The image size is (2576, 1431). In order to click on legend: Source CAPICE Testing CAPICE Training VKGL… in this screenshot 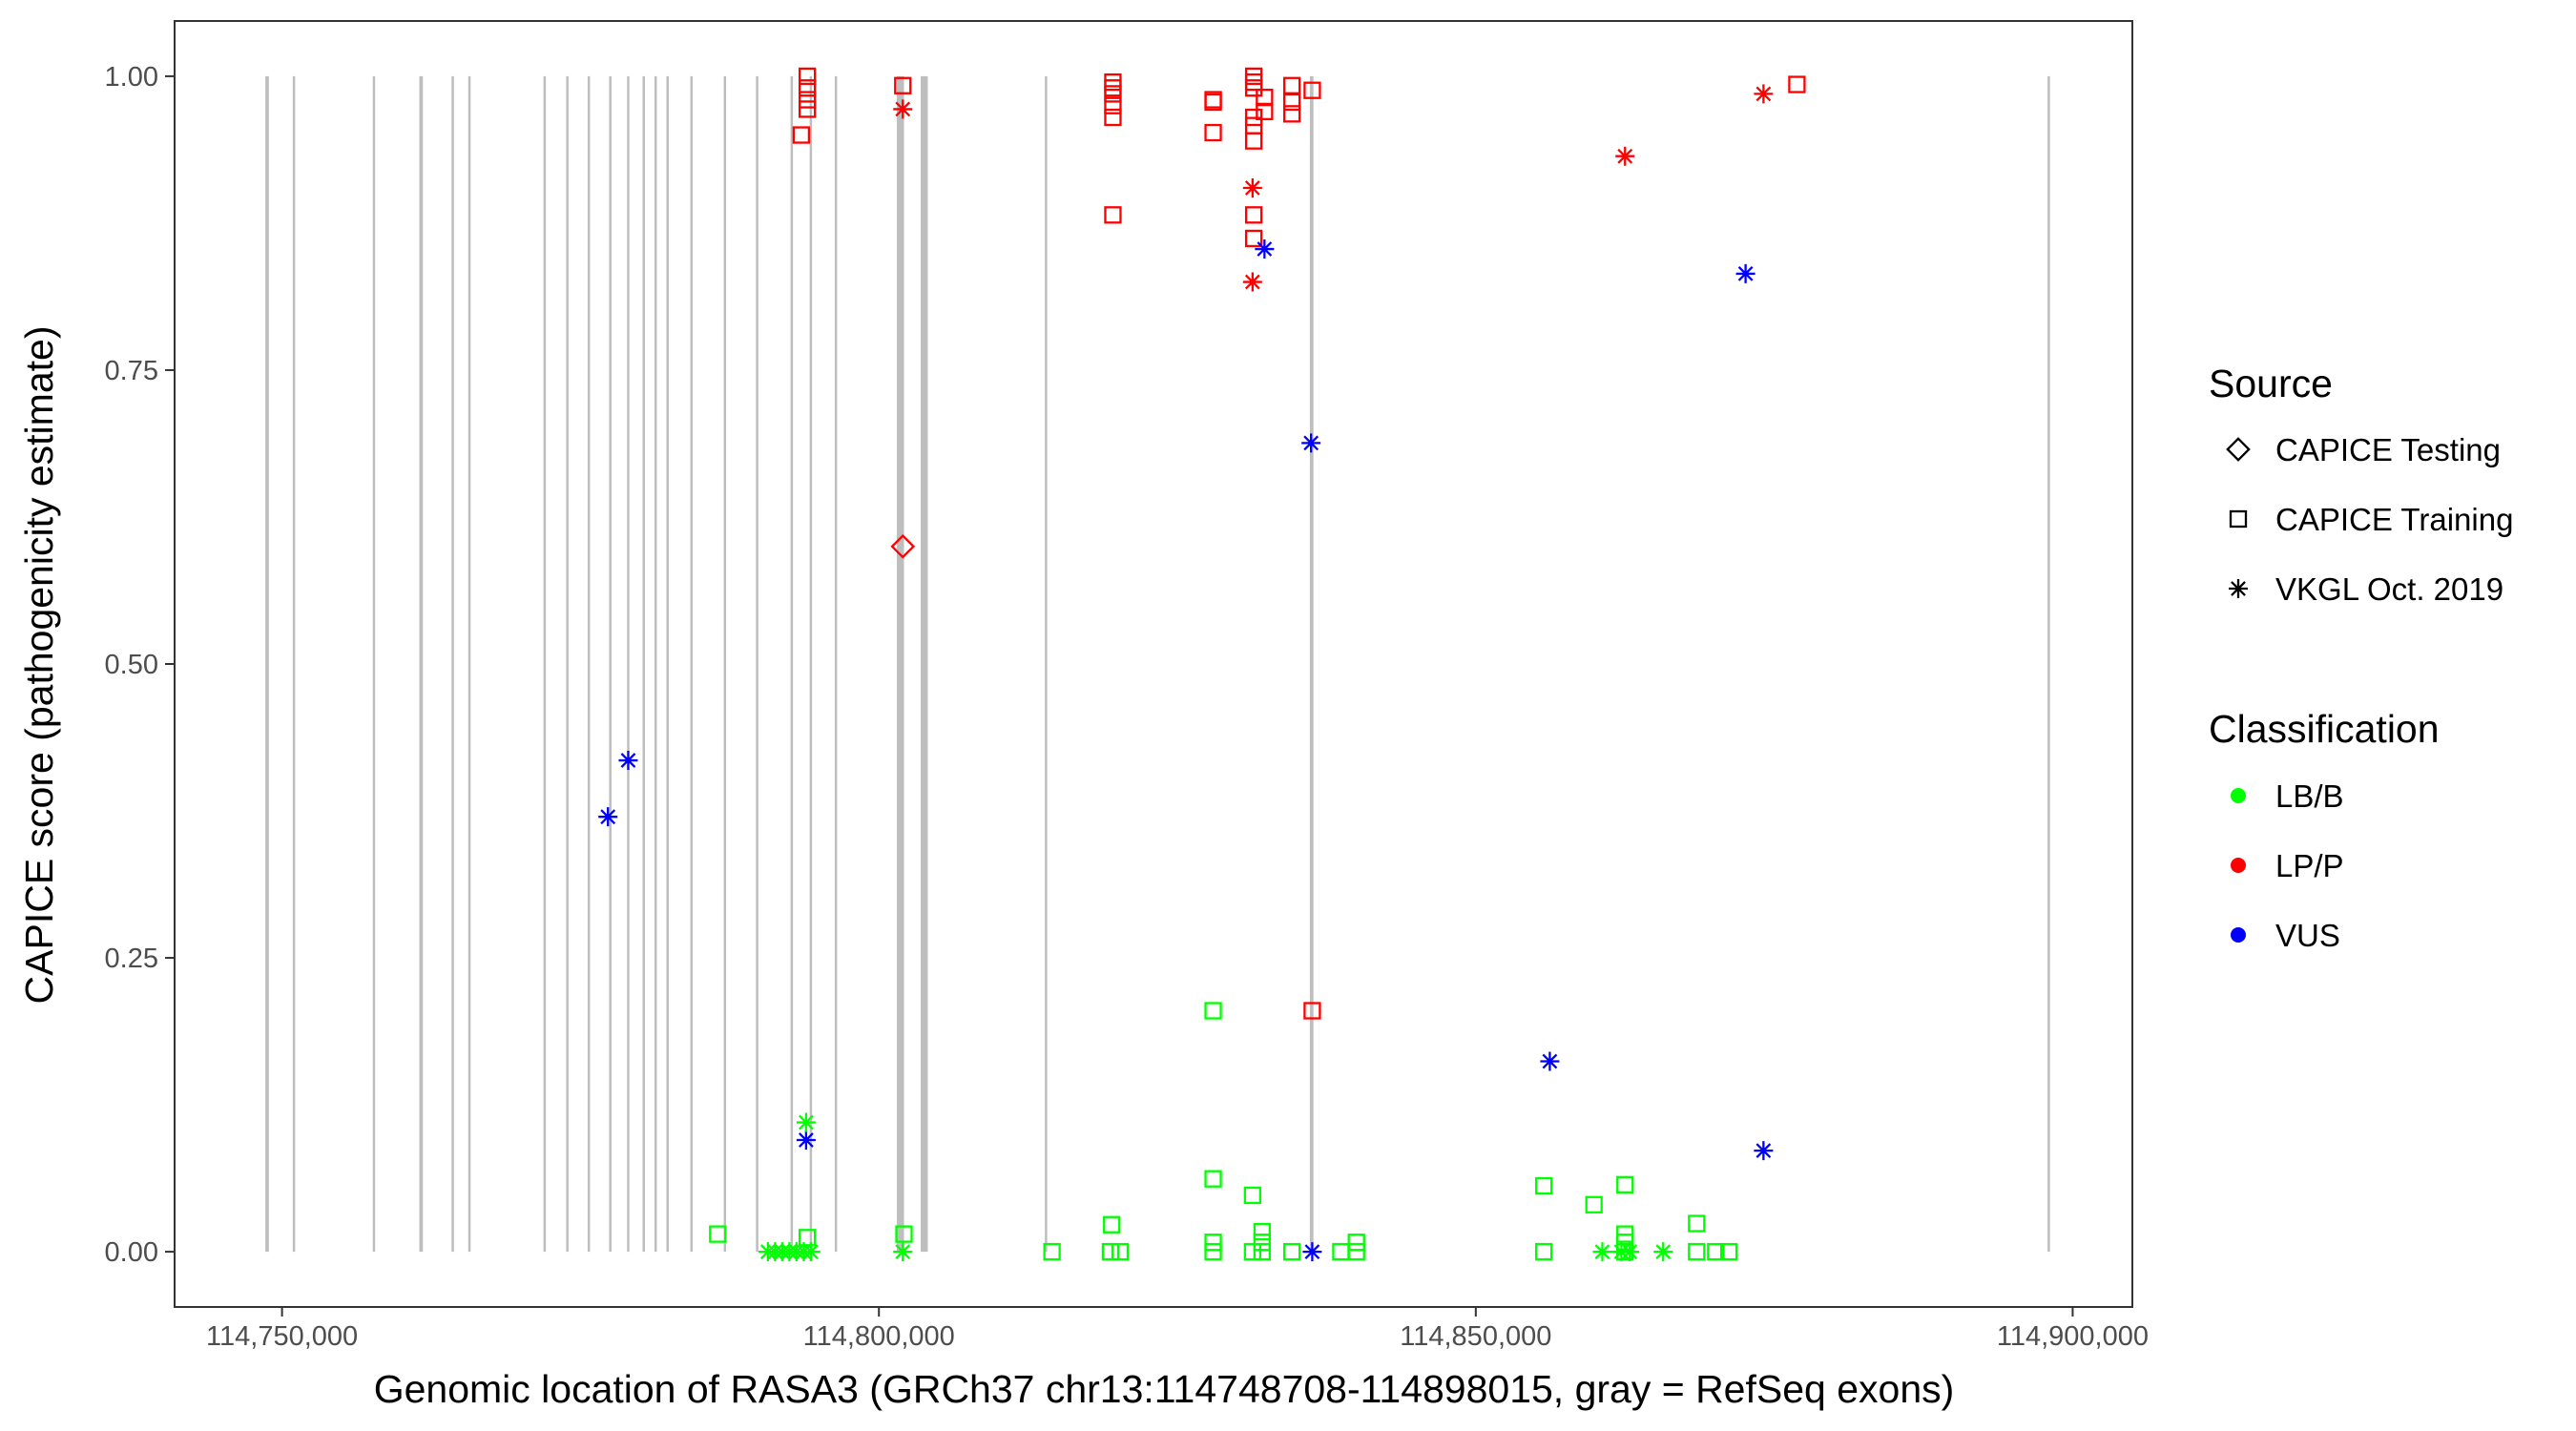, I will do `click(2361, 657)`.